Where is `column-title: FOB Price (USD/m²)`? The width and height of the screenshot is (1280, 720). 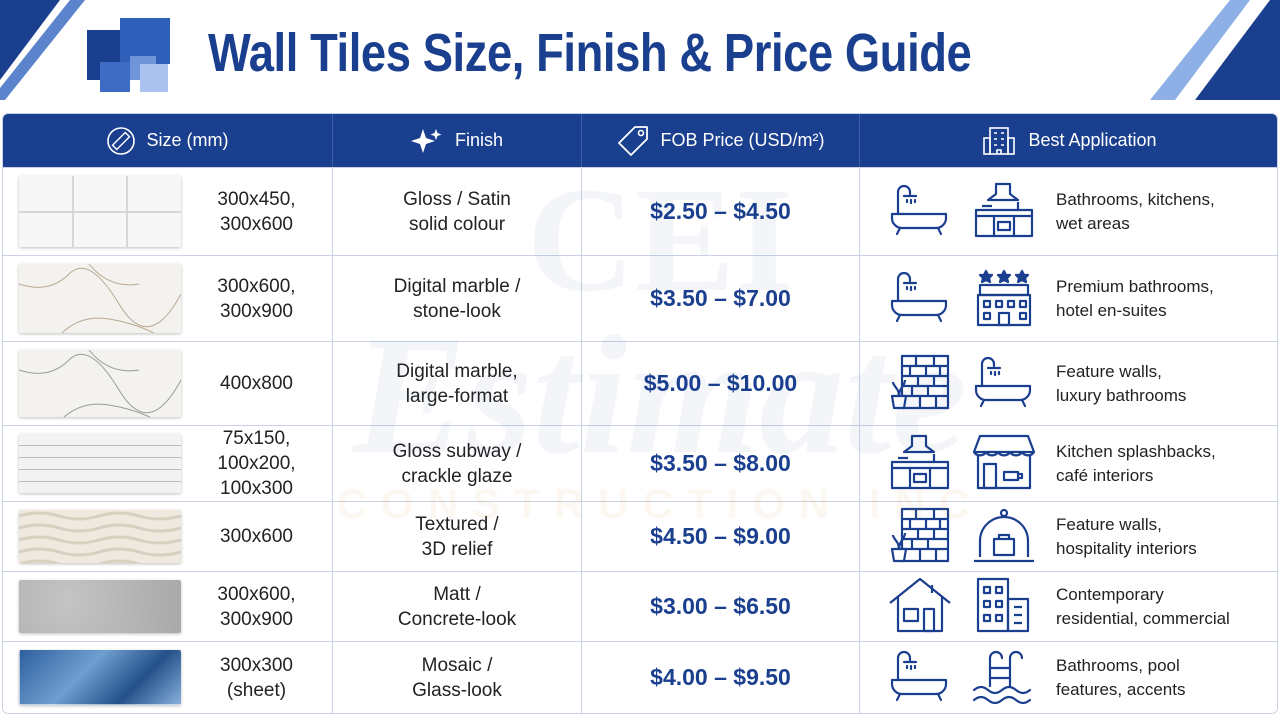
column-title: FOB Price (USD/m²) is located at coordinates (742, 140).